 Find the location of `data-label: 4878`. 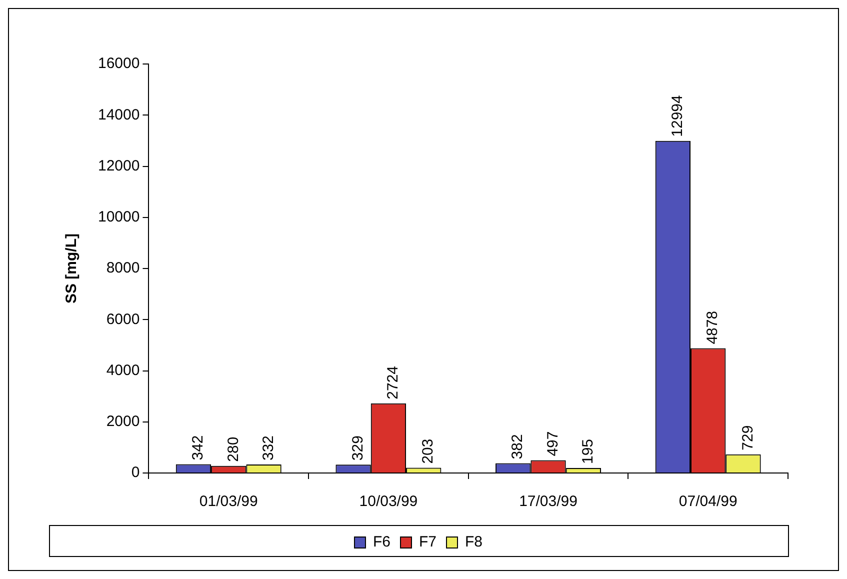

data-label: 4878 is located at coordinates (713, 327).